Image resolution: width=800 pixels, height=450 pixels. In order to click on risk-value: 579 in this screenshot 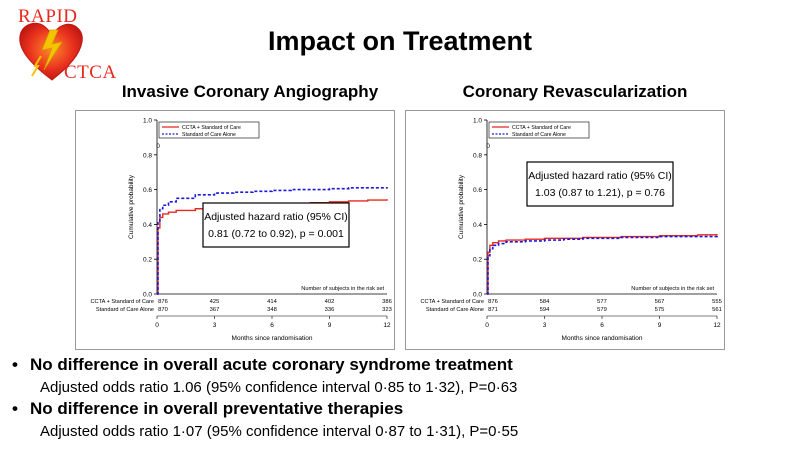, I will do `click(602, 310)`.